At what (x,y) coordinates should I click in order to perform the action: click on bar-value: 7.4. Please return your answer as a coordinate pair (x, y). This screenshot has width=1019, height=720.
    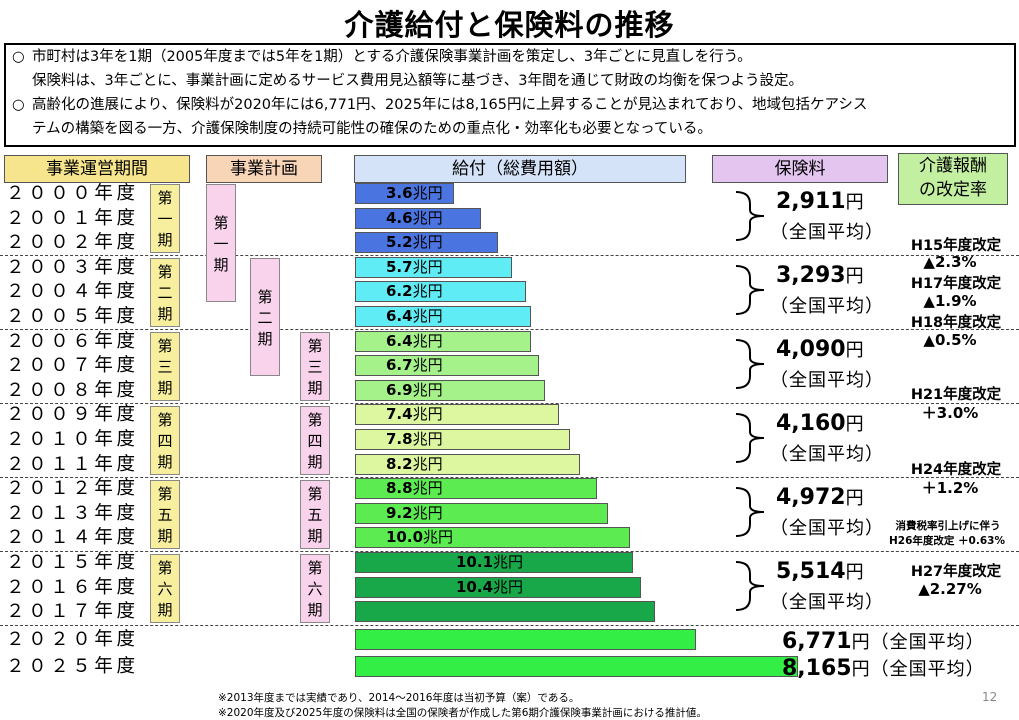
    Looking at the image, I should click on (399, 414).